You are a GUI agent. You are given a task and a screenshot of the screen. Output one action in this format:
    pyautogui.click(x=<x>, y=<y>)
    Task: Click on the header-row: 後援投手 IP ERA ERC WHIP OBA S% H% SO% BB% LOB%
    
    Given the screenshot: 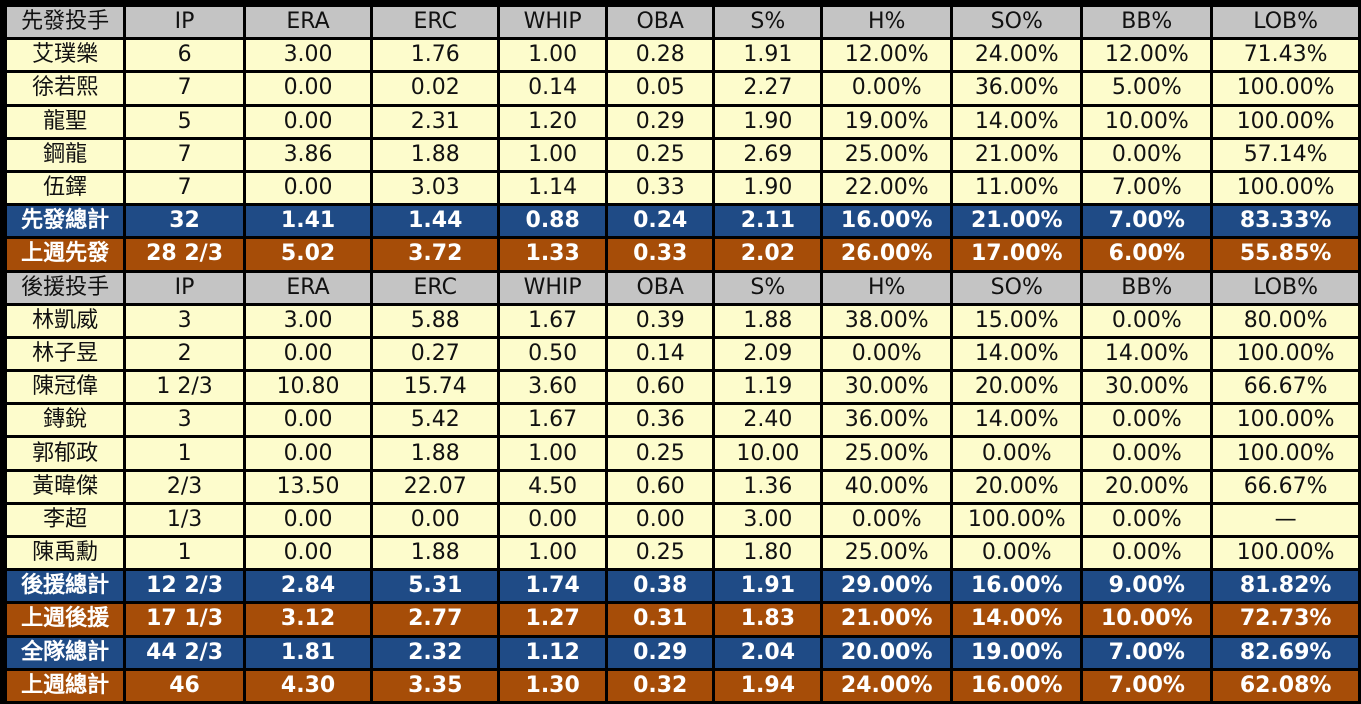 What is the action you would take?
    pyautogui.click(x=682, y=287)
    